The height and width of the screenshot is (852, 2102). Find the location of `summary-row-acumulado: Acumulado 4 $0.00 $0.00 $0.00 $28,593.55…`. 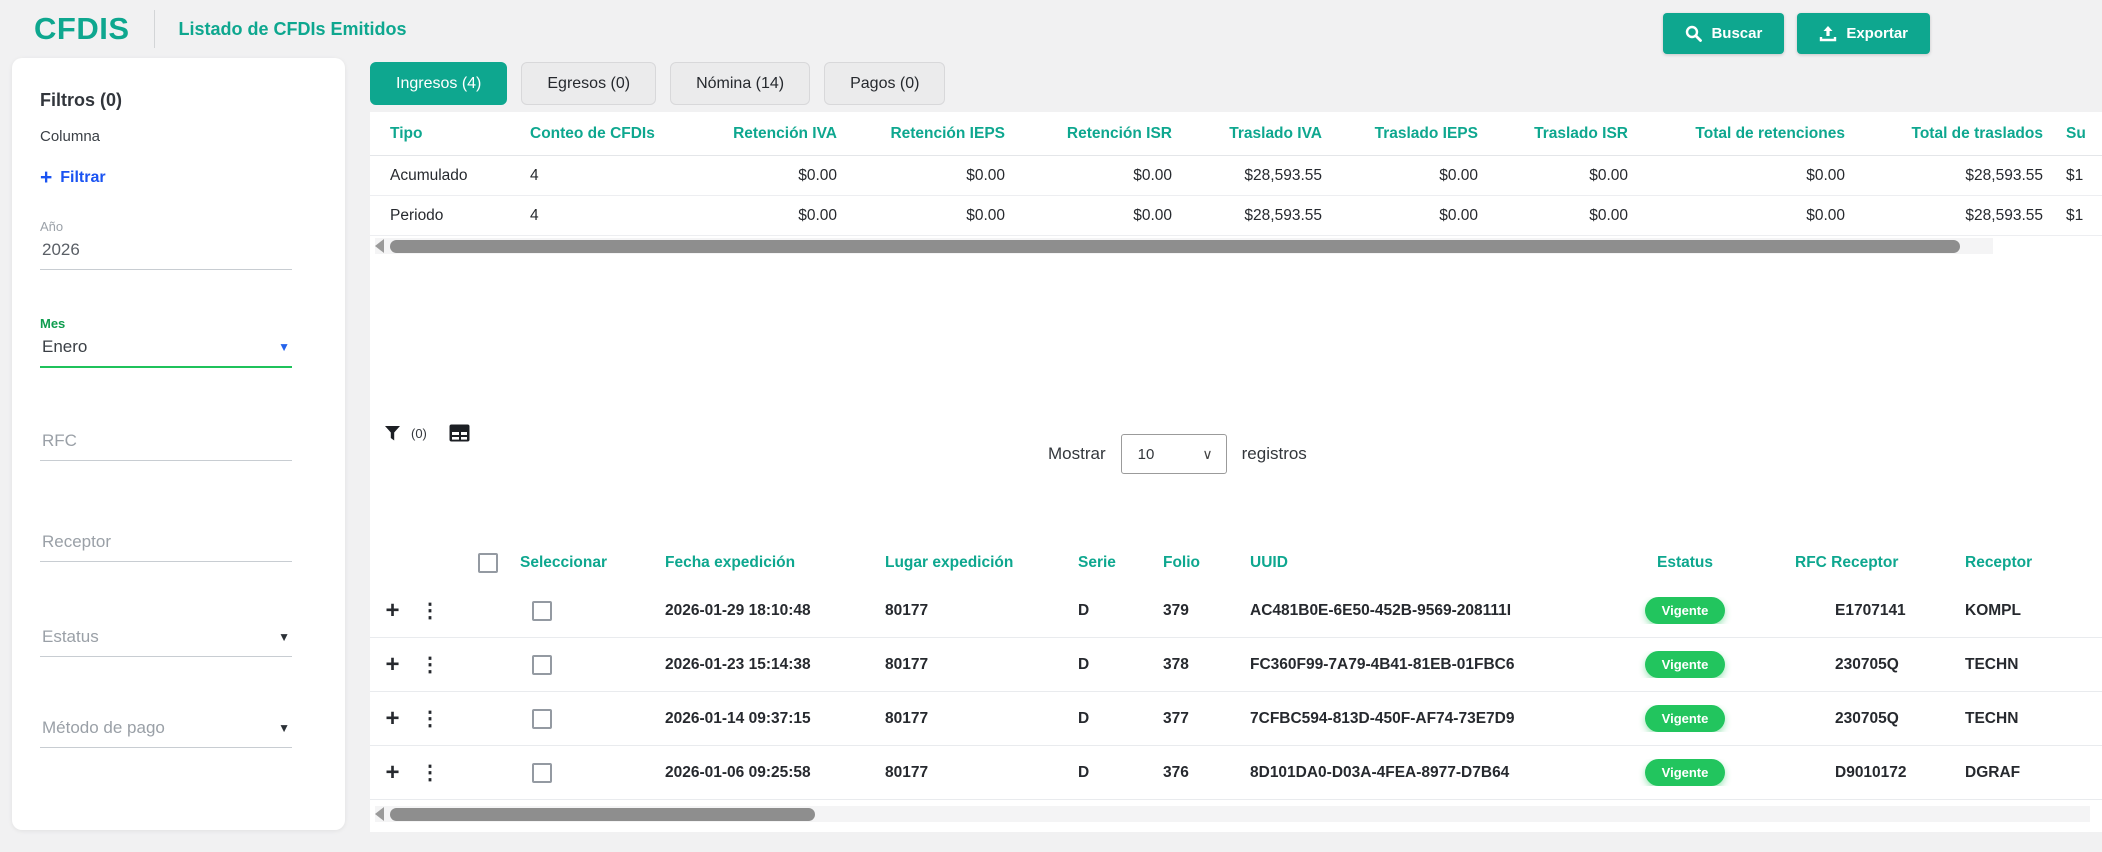

summary-row-acumulado: Acumulado 4 $0.00 $0.00 $0.00 $28,593.55… is located at coordinates (1236, 176).